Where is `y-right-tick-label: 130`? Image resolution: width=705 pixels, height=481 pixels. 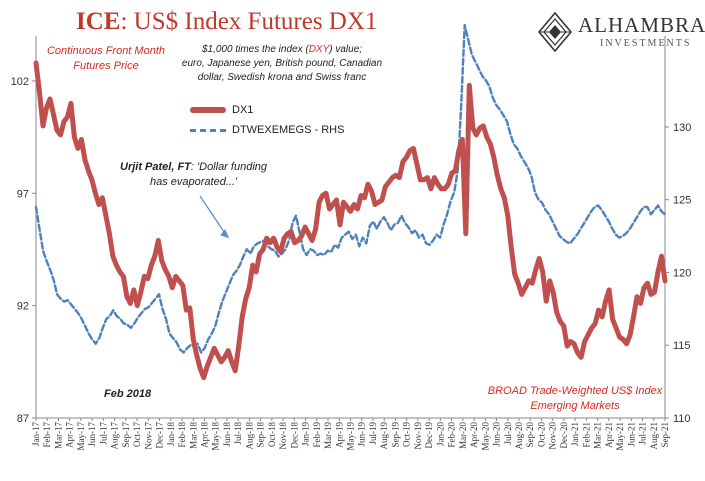 y-right-tick-label: 130 is located at coordinates (682, 128).